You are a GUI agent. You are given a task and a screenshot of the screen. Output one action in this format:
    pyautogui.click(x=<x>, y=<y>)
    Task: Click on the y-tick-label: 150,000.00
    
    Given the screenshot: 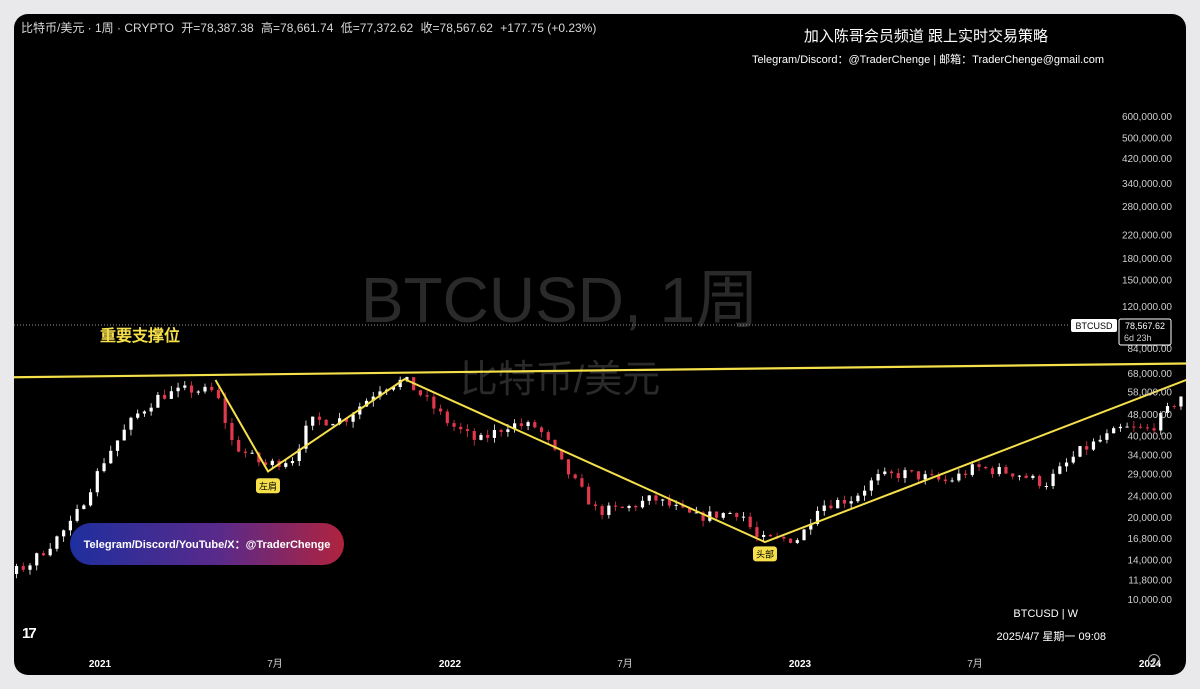 What is the action you would take?
    pyautogui.click(x=1147, y=281)
    